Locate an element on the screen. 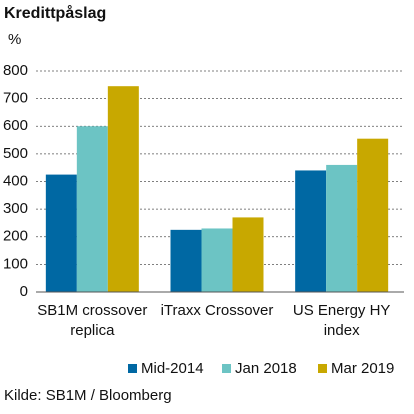 The height and width of the screenshot is (414, 414). chart-title: Kredittpåslag is located at coordinates (55, 13).